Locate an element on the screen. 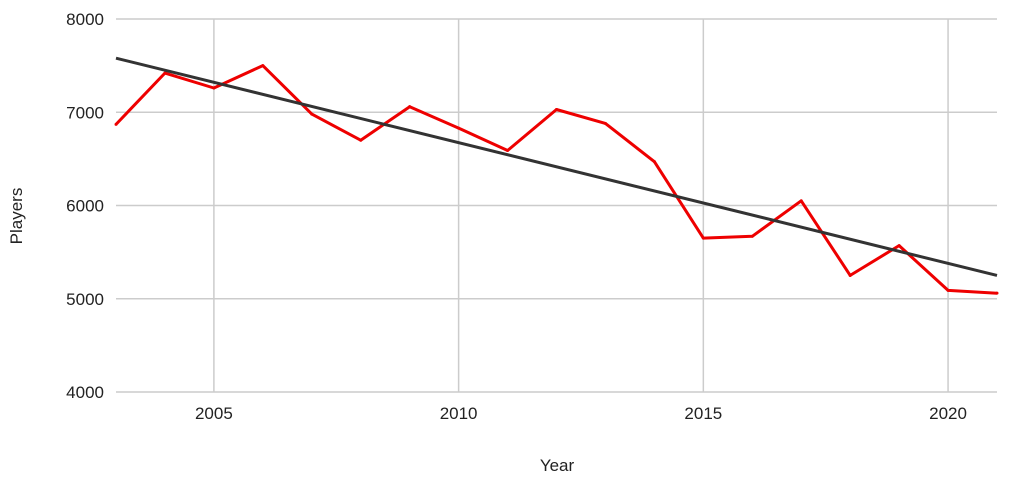 This screenshot has height=484, width=1010. x-tick-label: 2010 is located at coordinates (459, 413).